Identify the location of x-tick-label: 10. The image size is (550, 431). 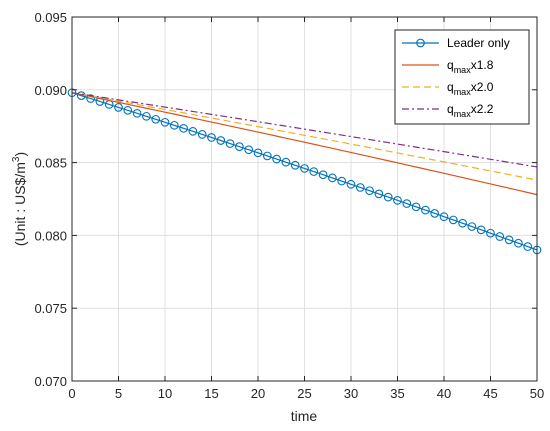
(165, 393).